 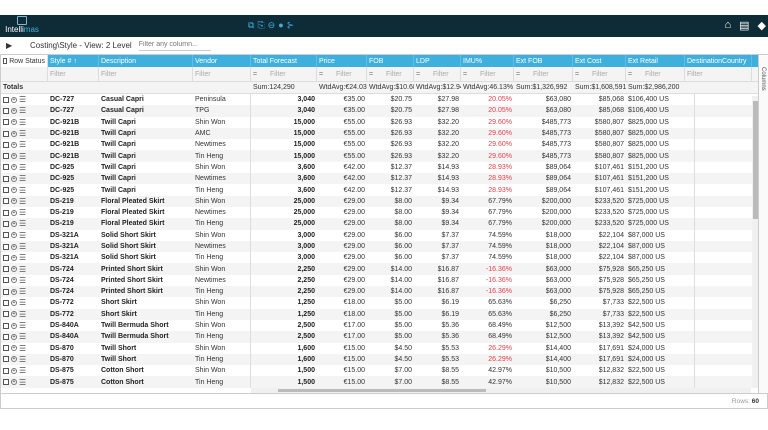 What do you see at coordinates (394, 74) in the screenshot?
I see `filter-input-fob: Filter` at bounding box center [394, 74].